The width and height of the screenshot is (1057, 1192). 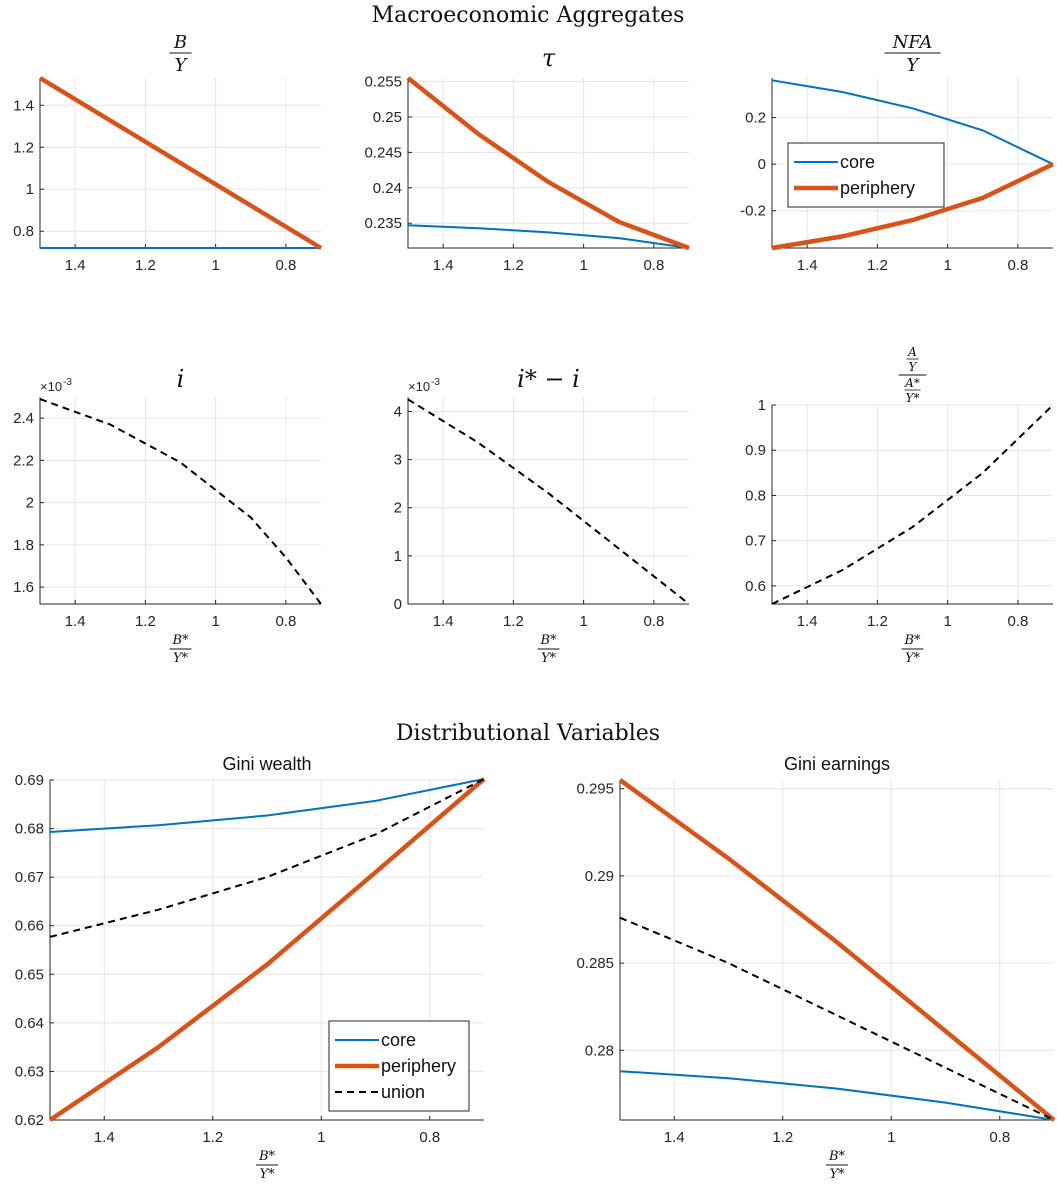 What do you see at coordinates (29, 829) in the screenshot?
I see `y-tick-label: 0.68` at bounding box center [29, 829].